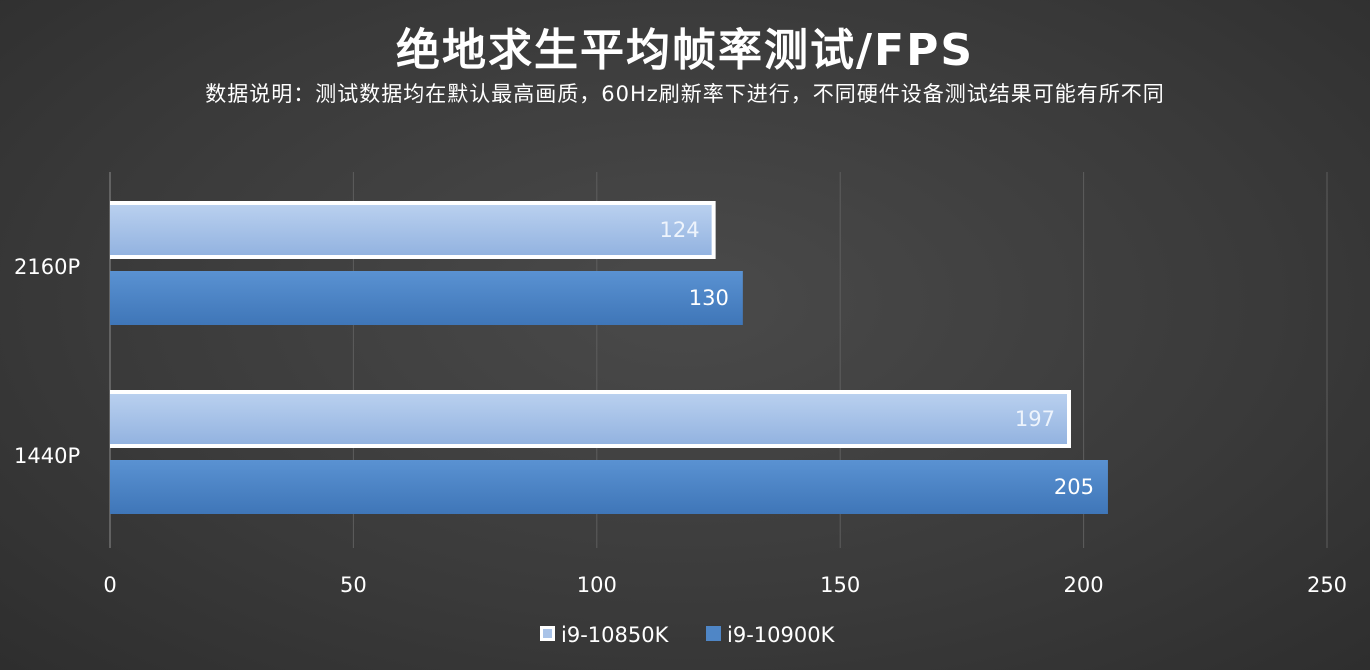 This screenshot has height=670, width=1370. What do you see at coordinates (47, 456) in the screenshot?
I see `category-label: 1440P` at bounding box center [47, 456].